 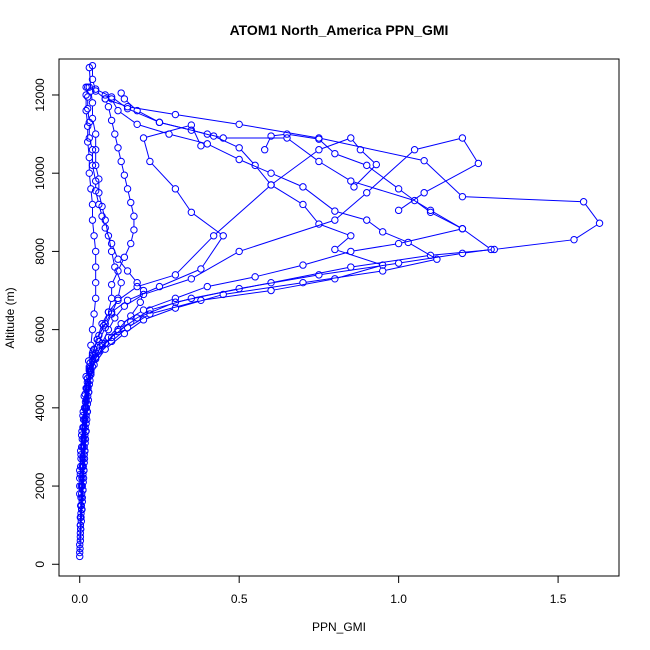 What do you see at coordinates (40, 95) in the screenshot?
I see `y-tick-label: 12000` at bounding box center [40, 95].